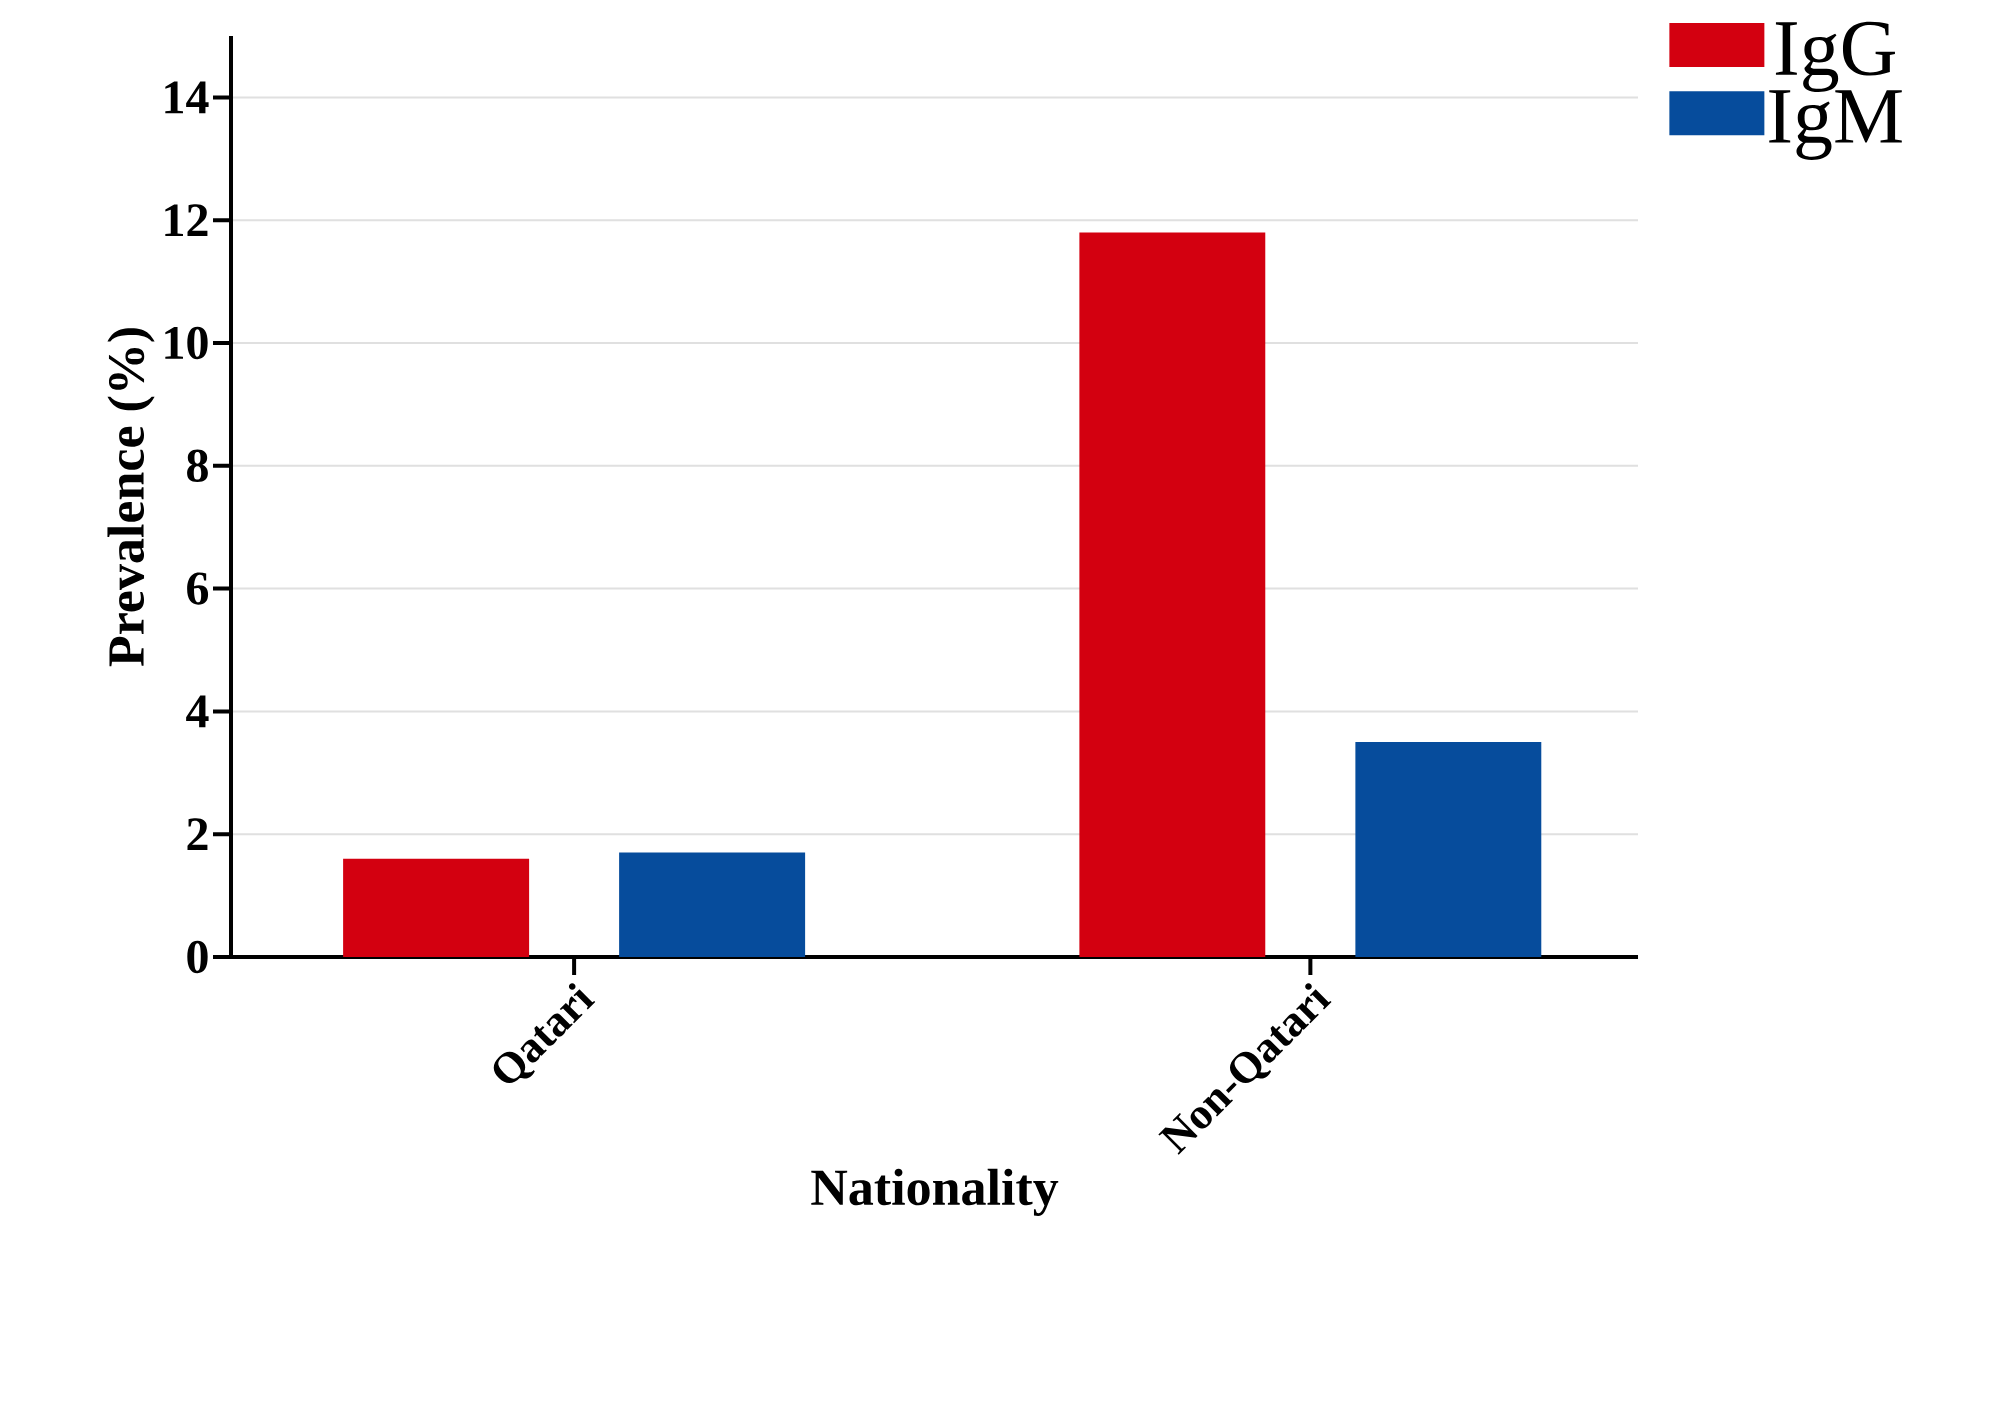 The width and height of the screenshot is (2015, 1412). I want to click on x-axis-title: Nationality, so click(935, 1192).